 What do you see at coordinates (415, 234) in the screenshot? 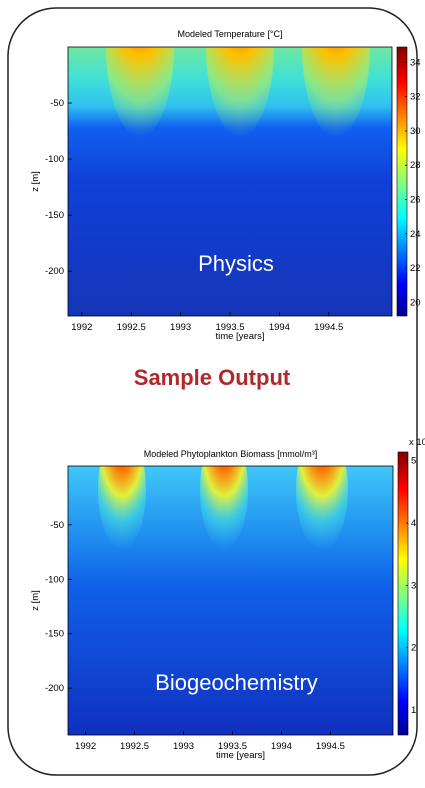
I see `colorbar-tick-label: 24` at bounding box center [415, 234].